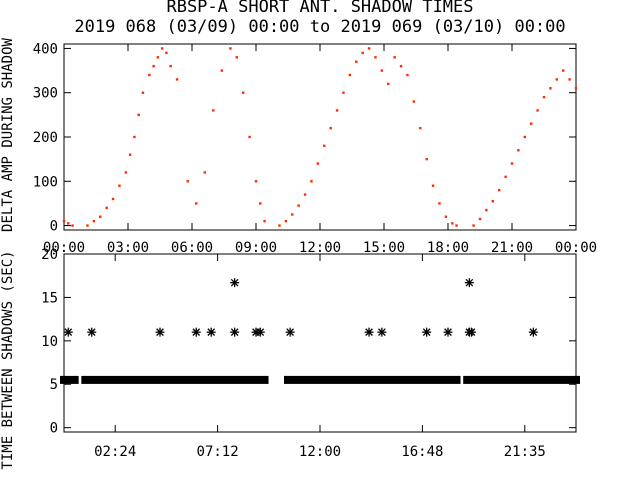 The image size is (640, 480). I want to click on bottom-y-tick-label: 0, so click(54, 429).